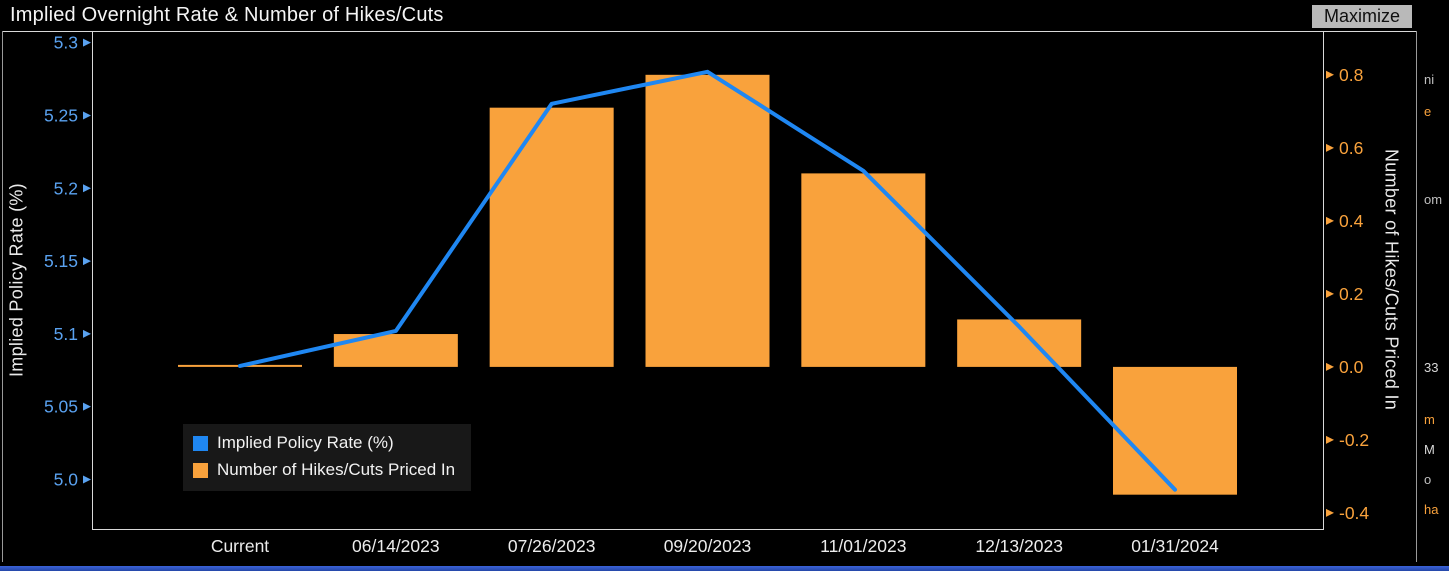 The width and height of the screenshot is (1449, 571). Describe the element at coordinates (1431, 367) in the screenshot. I see `background-text-fragment: 33` at that location.